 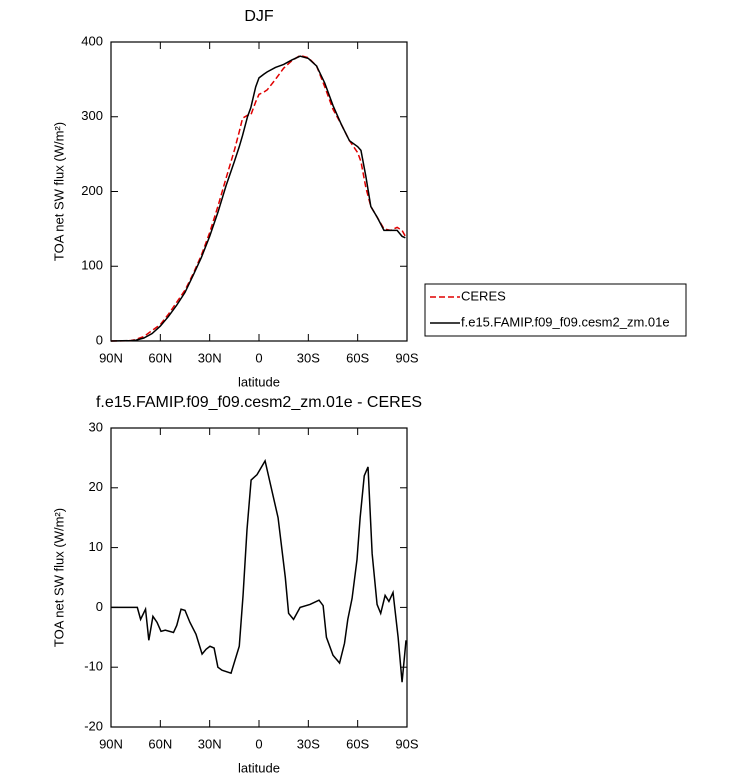 I want to click on y-tick-label: 200, so click(x=92, y=190).